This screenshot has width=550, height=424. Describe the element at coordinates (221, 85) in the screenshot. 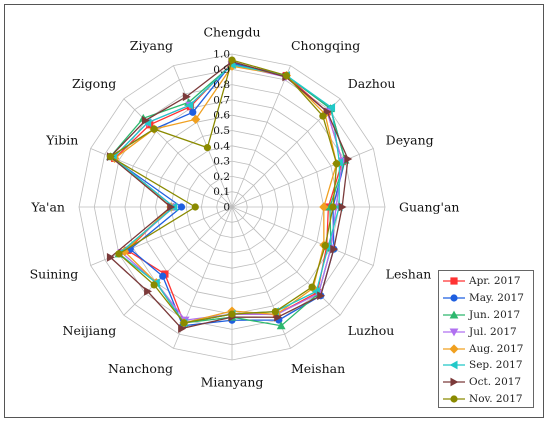

I see `tick-label: 0.8` at that location.